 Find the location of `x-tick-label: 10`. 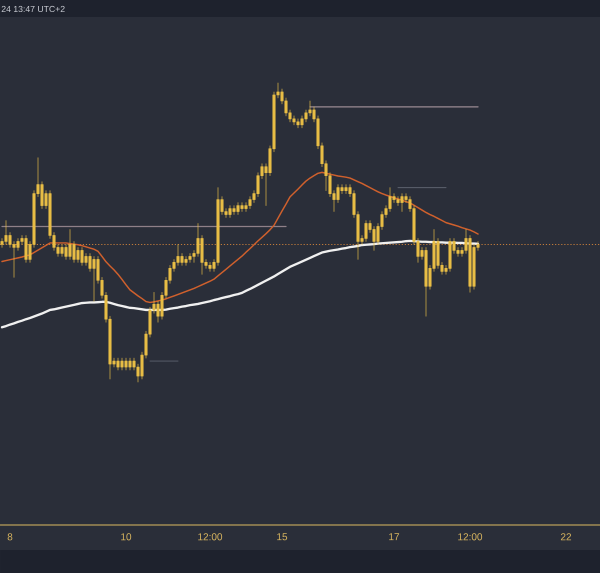

x-tick-label: 10 is located at coordinates (126, 536).